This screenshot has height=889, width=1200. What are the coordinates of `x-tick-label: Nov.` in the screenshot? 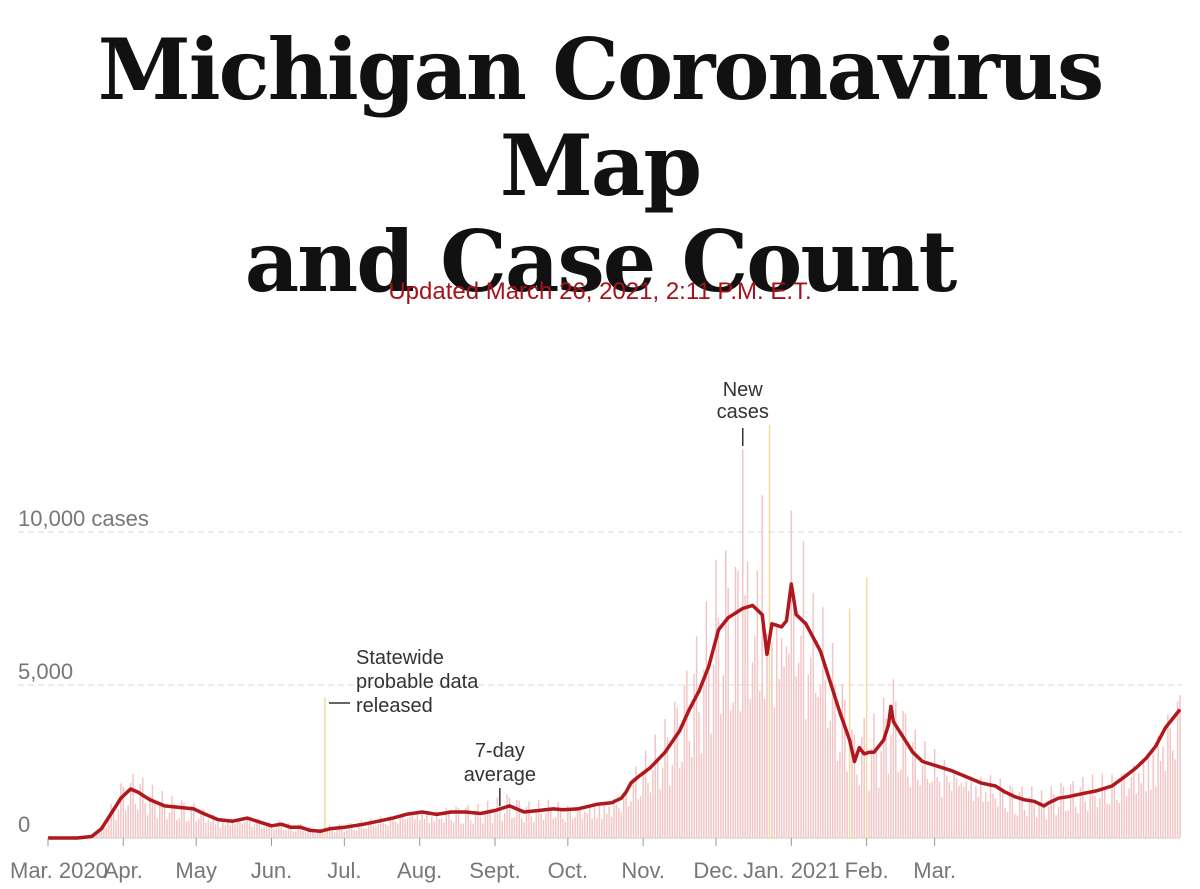 It's located at (643, 870).